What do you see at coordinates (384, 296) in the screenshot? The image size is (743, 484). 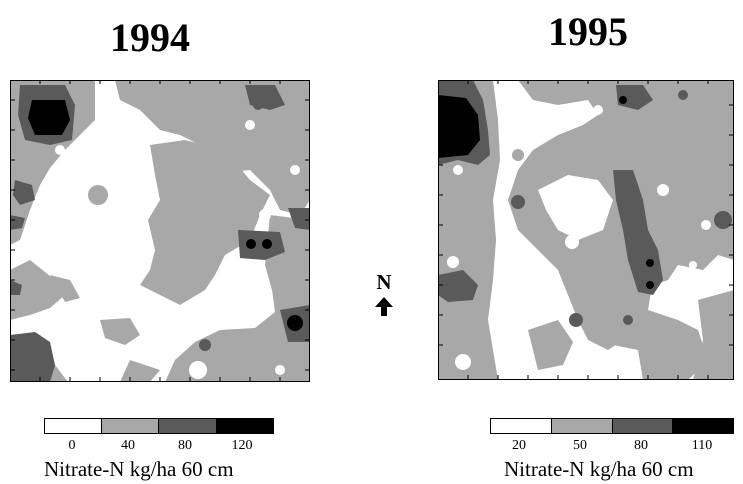 I see `north-arrow: N` at bounding box center [384, 296].